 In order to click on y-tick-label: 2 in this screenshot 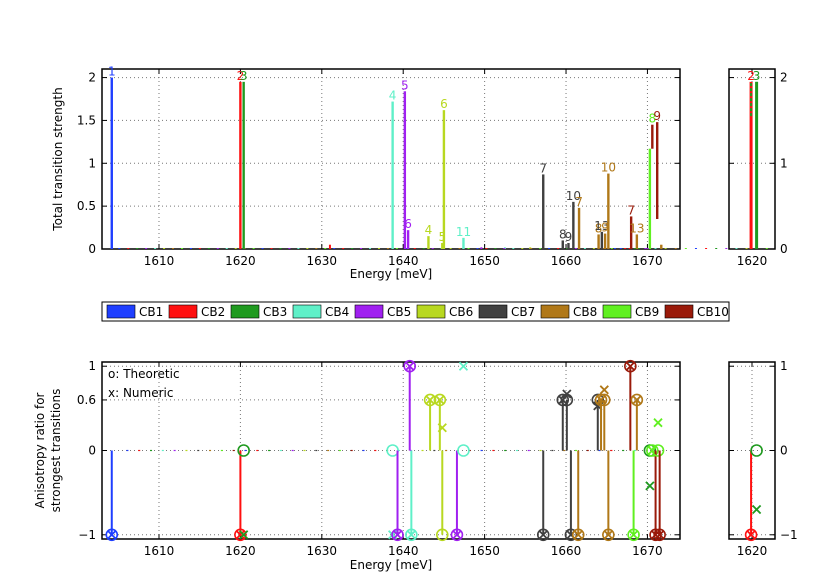, I will do `click(784, 78)`.